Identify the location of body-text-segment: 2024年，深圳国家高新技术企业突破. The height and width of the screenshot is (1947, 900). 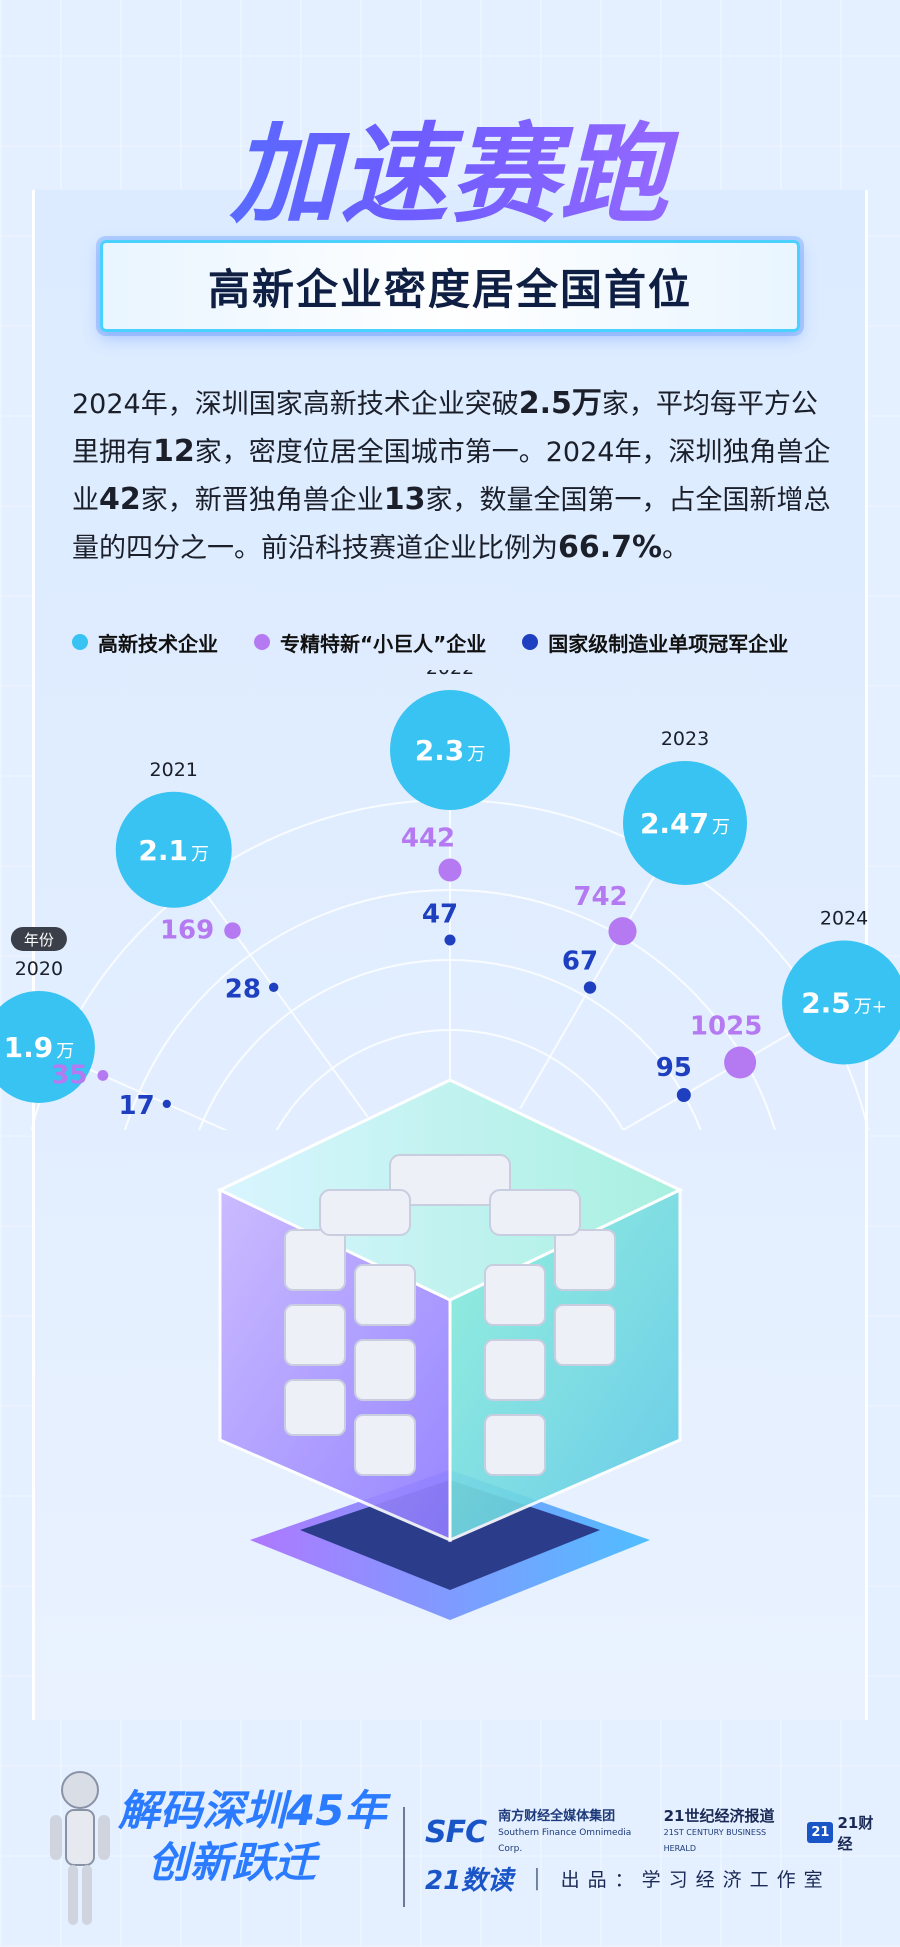
(295, 404).